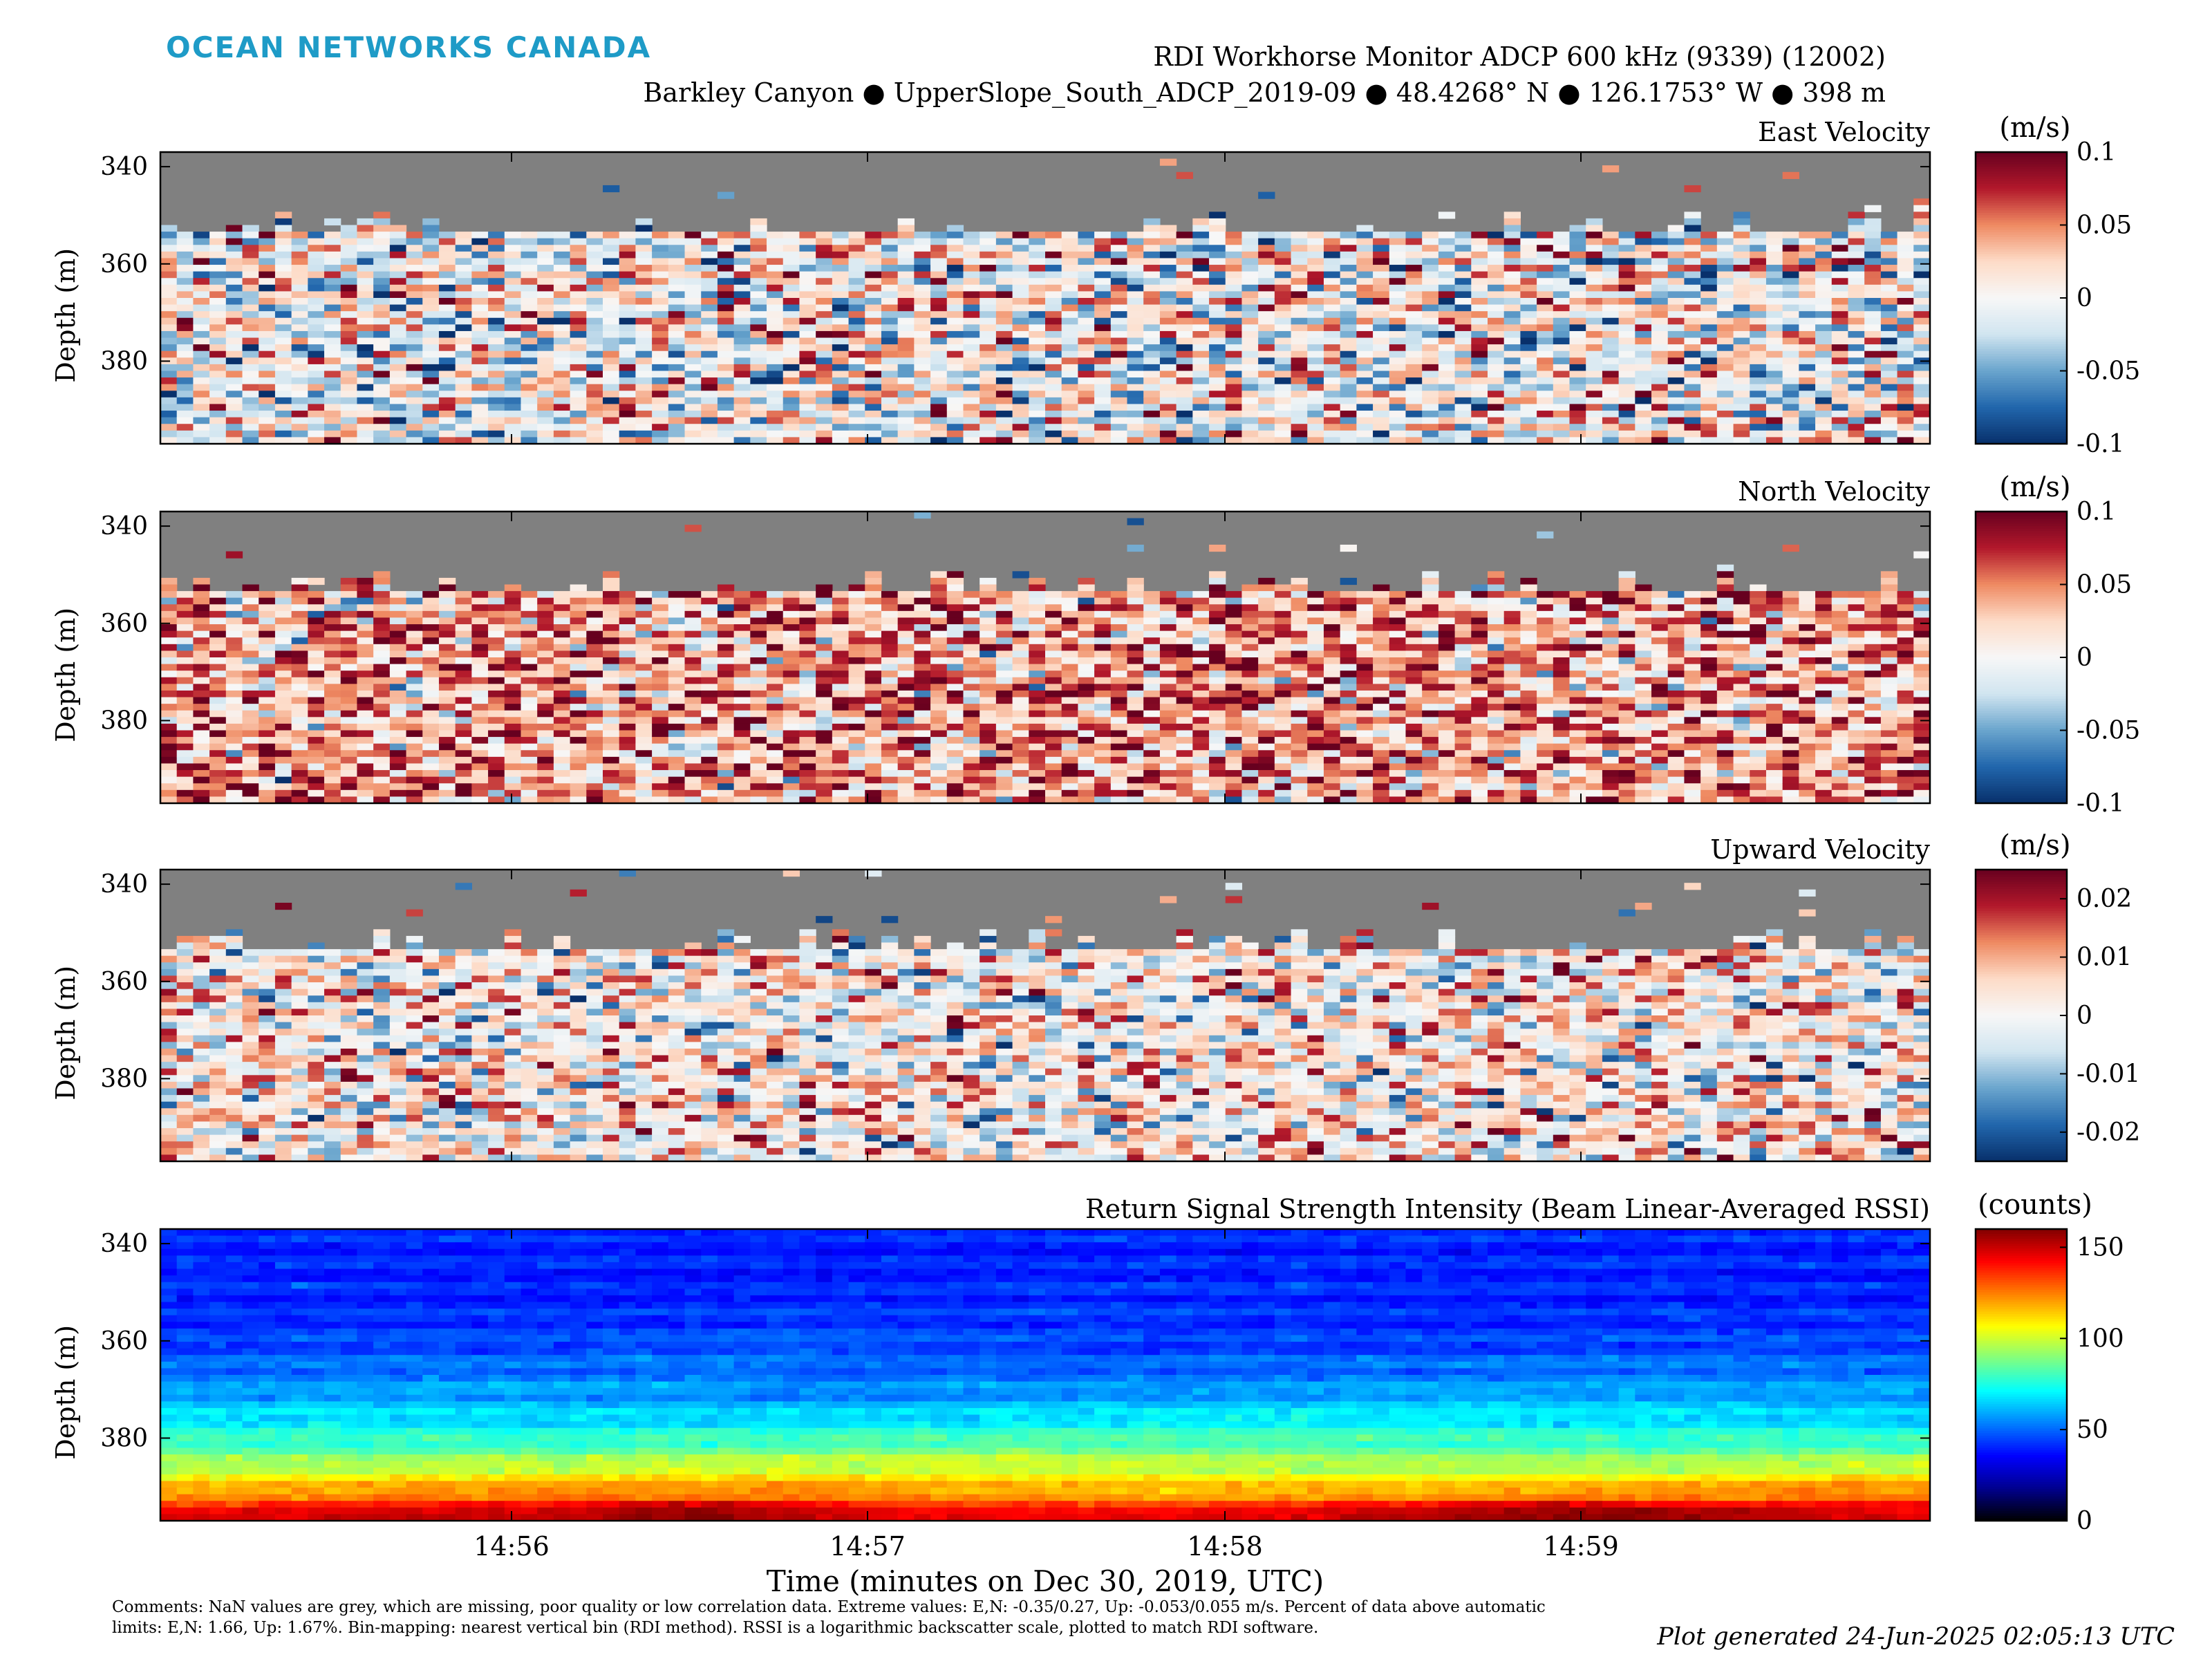  I want to click on colorbar-step, so click(2022, 214).